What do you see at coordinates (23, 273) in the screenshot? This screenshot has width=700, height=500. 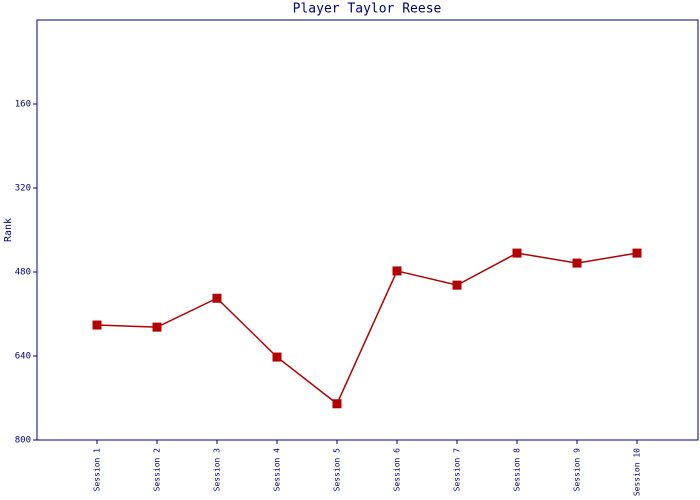 I see `y-tick-label: 480` at bounding box center [23, 273].